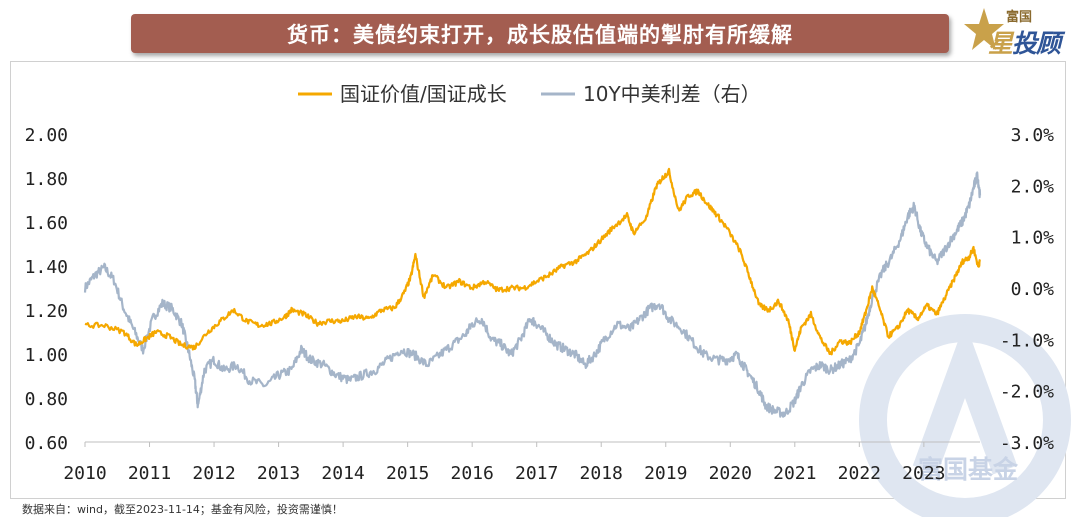 The height and width of the screenshot is (517, 1075). I want to click on logo-main-b: 投顾, so click(1036, 43).